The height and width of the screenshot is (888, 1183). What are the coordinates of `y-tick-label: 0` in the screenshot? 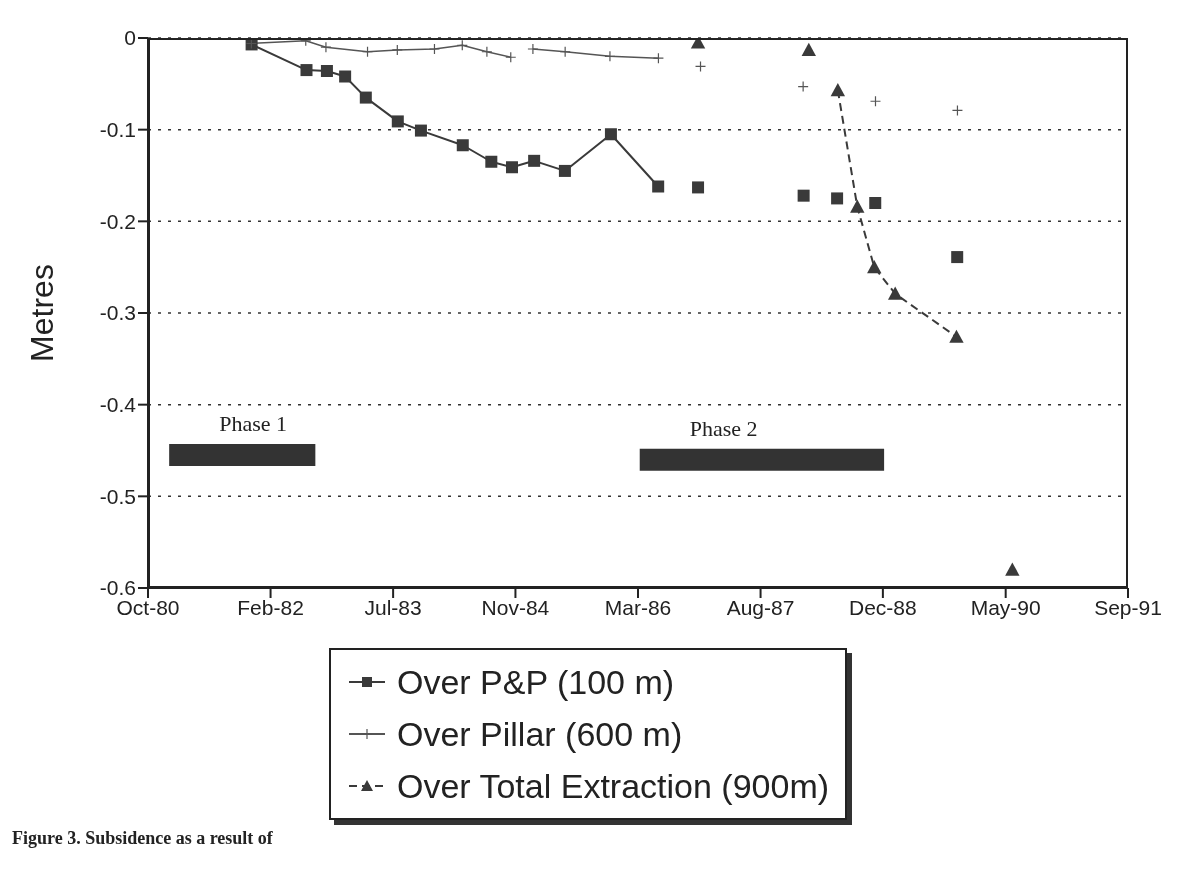 It's located at (130, 38).